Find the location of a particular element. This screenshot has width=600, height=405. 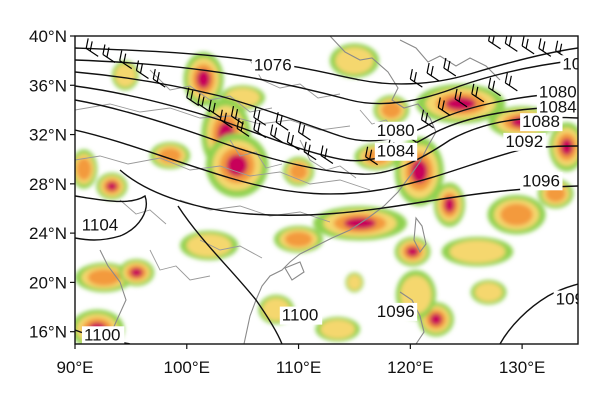

contour-label: 1076 is located at coordinates (273, 64).